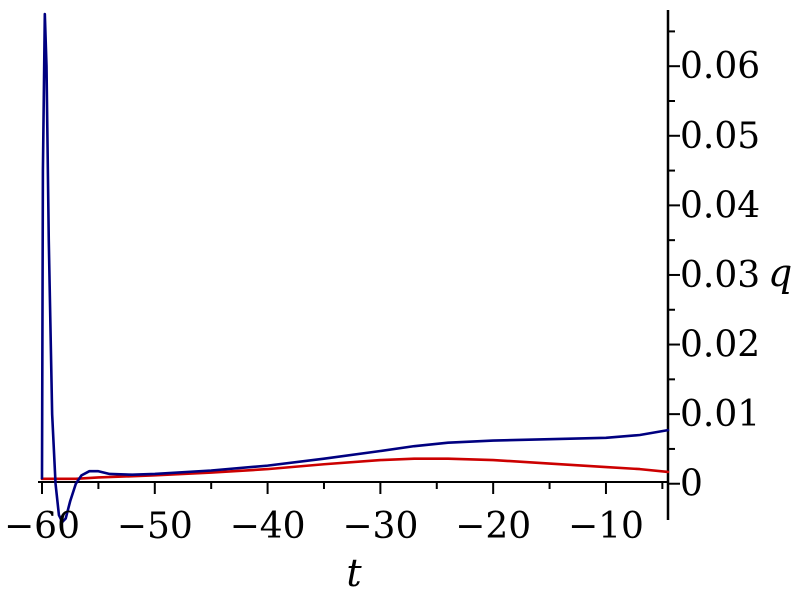  Describe the element at coordinates (493, 526) in the screenshot. I see `x-tick-label: −20` at that location.